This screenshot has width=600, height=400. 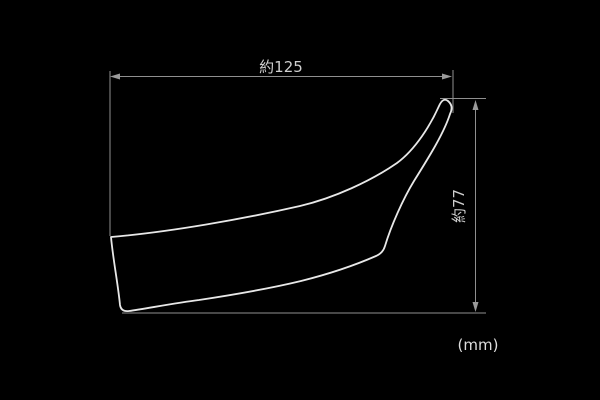 What do you see at coordinates (475, 307) in the screenshot?
I see `arrow-down-icon` at bounding box center [475, 307].